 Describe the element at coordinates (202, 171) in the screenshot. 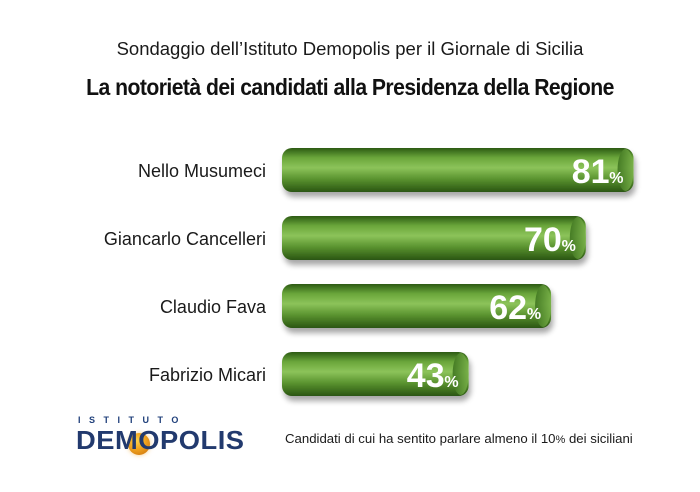

I see `category-label: Nello Musumeci` at that location.